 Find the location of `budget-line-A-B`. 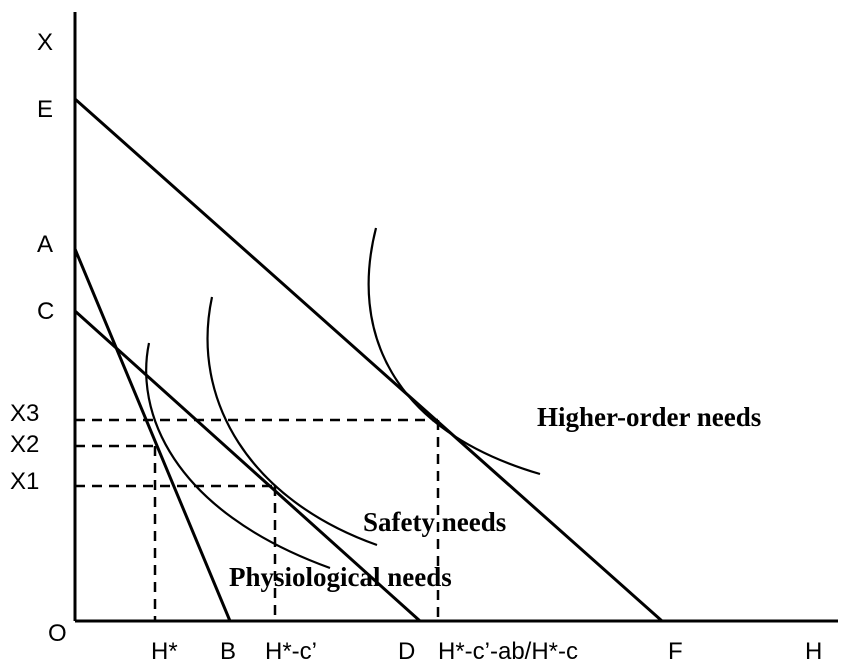

budget-line-A-B is located at coordinates (152, 435).